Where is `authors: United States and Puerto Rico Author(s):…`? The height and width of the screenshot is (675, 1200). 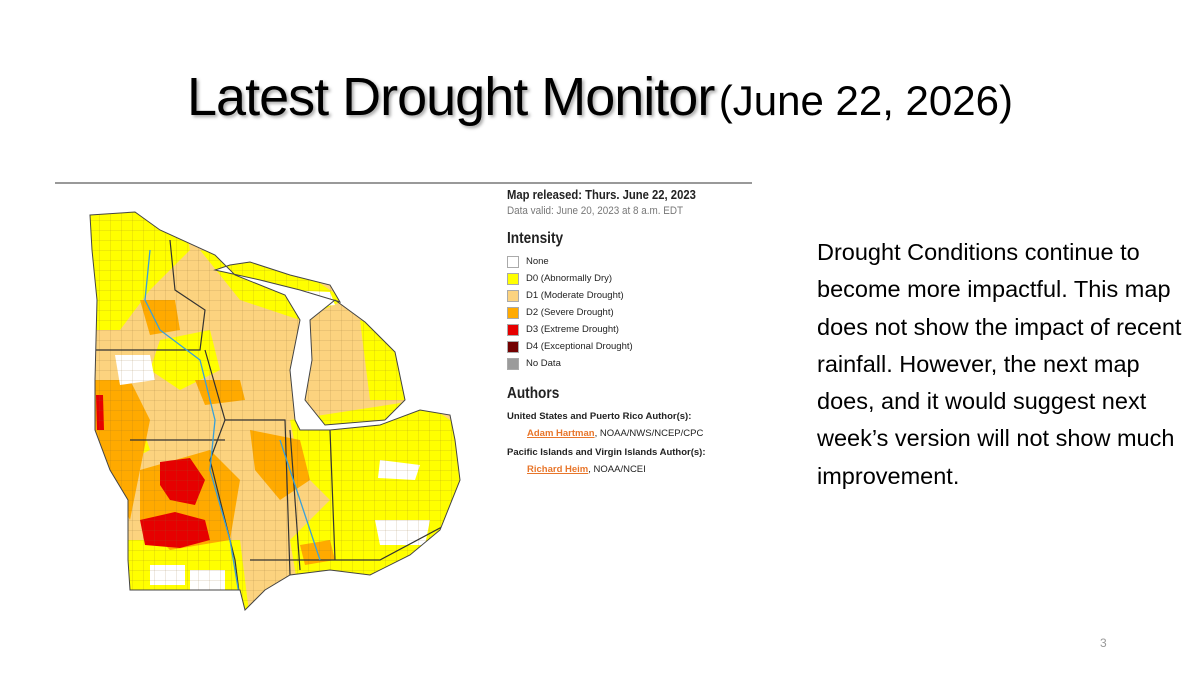 authors: United States and Puerto Rico Author(s):… is located at coordinates (627, 443).